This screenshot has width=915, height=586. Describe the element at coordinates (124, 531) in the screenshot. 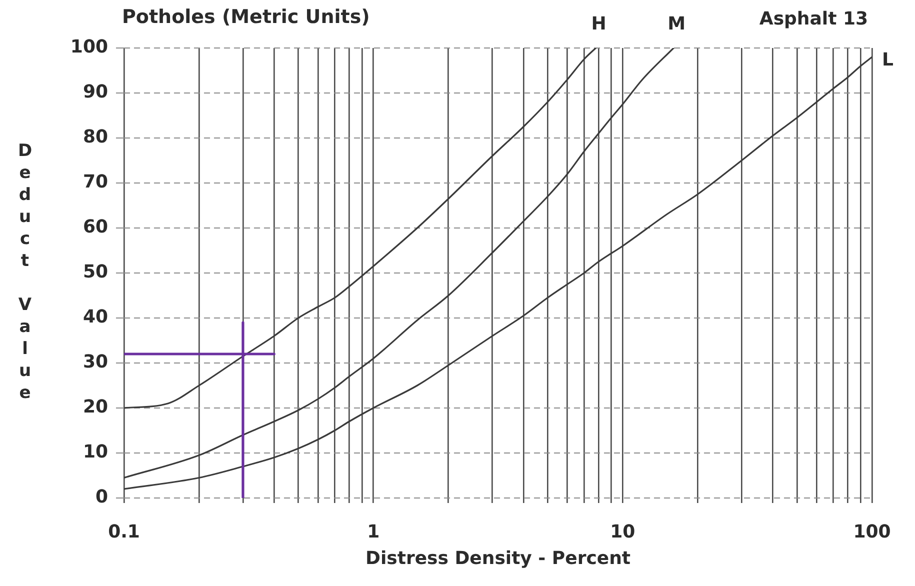

I see `x-tick-label: 0.1` at that location.